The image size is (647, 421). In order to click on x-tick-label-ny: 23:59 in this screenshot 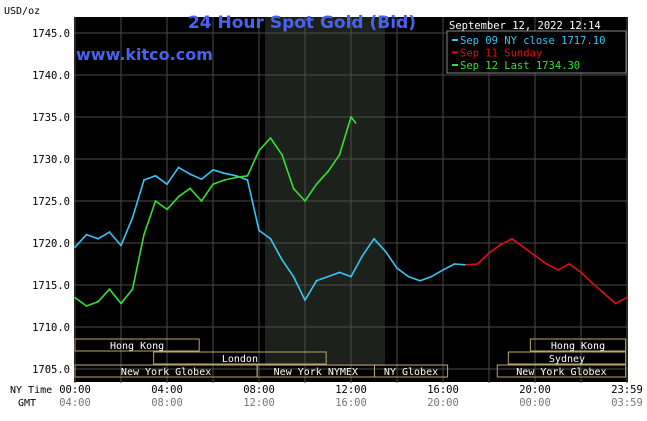, I will do `click(627, 390)`.